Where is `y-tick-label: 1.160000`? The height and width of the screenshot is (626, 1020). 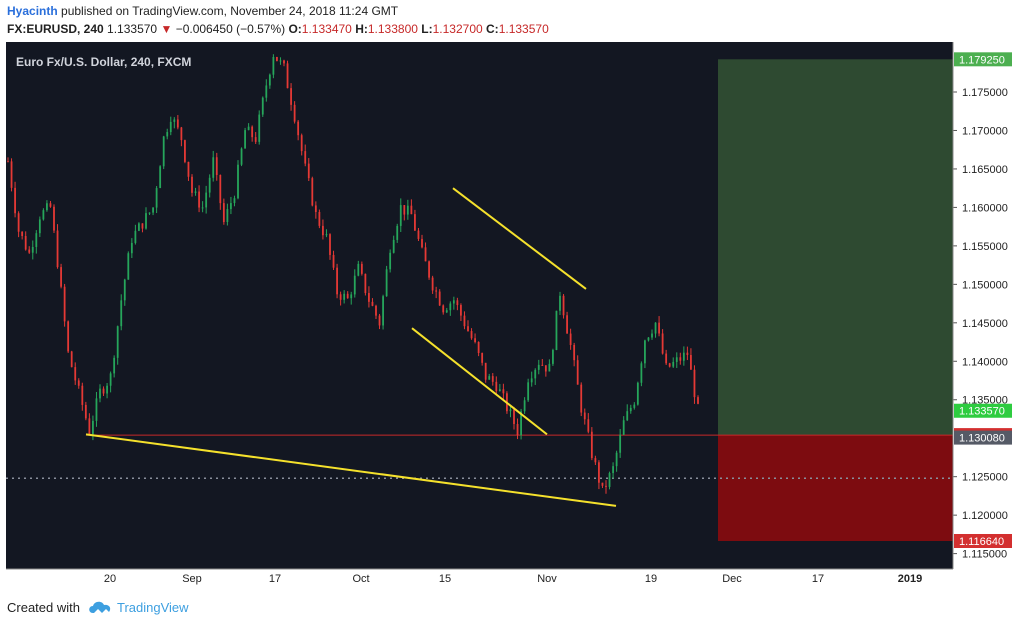 y-tick-label: 1.160000 is located at coordinates (985, 208).